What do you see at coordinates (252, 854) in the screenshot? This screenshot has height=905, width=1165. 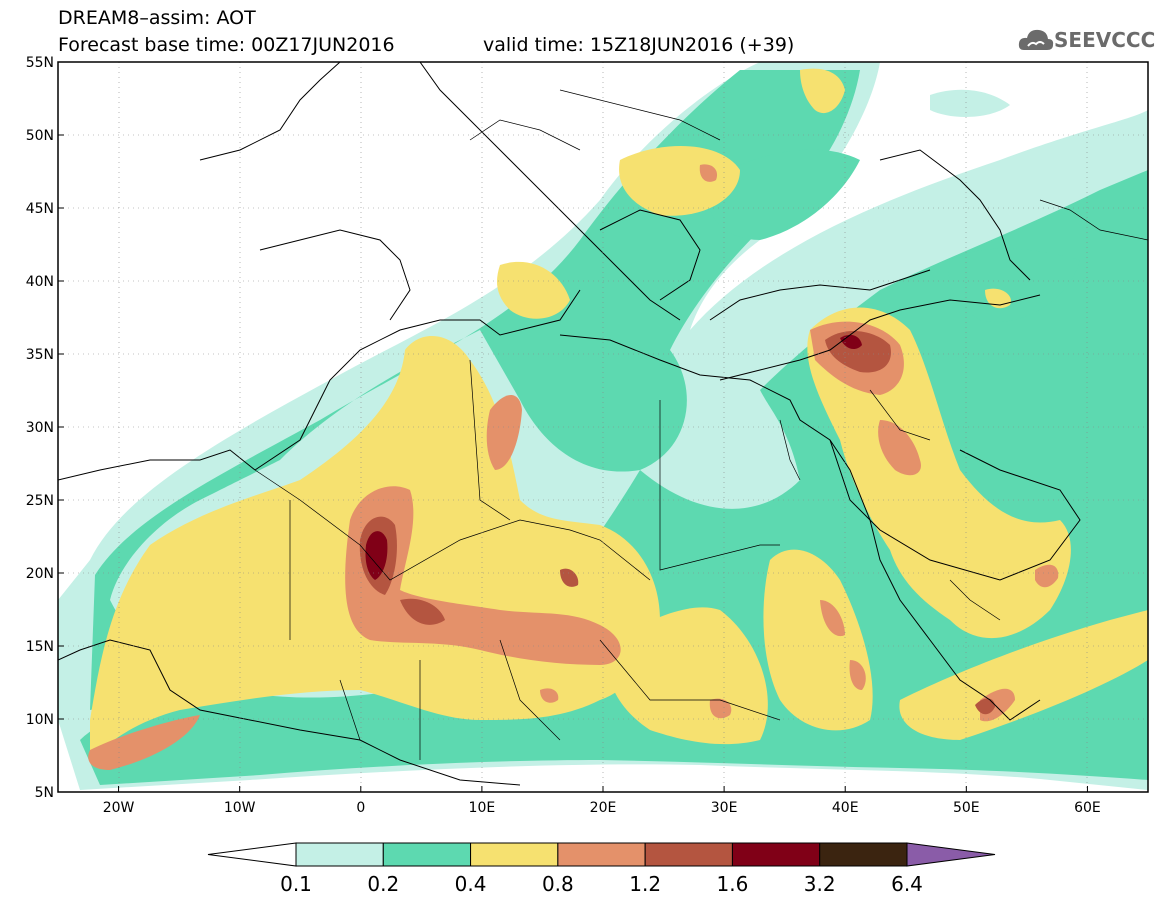 I see `colorbar-low-triangle` at bounding box center [252, 854].